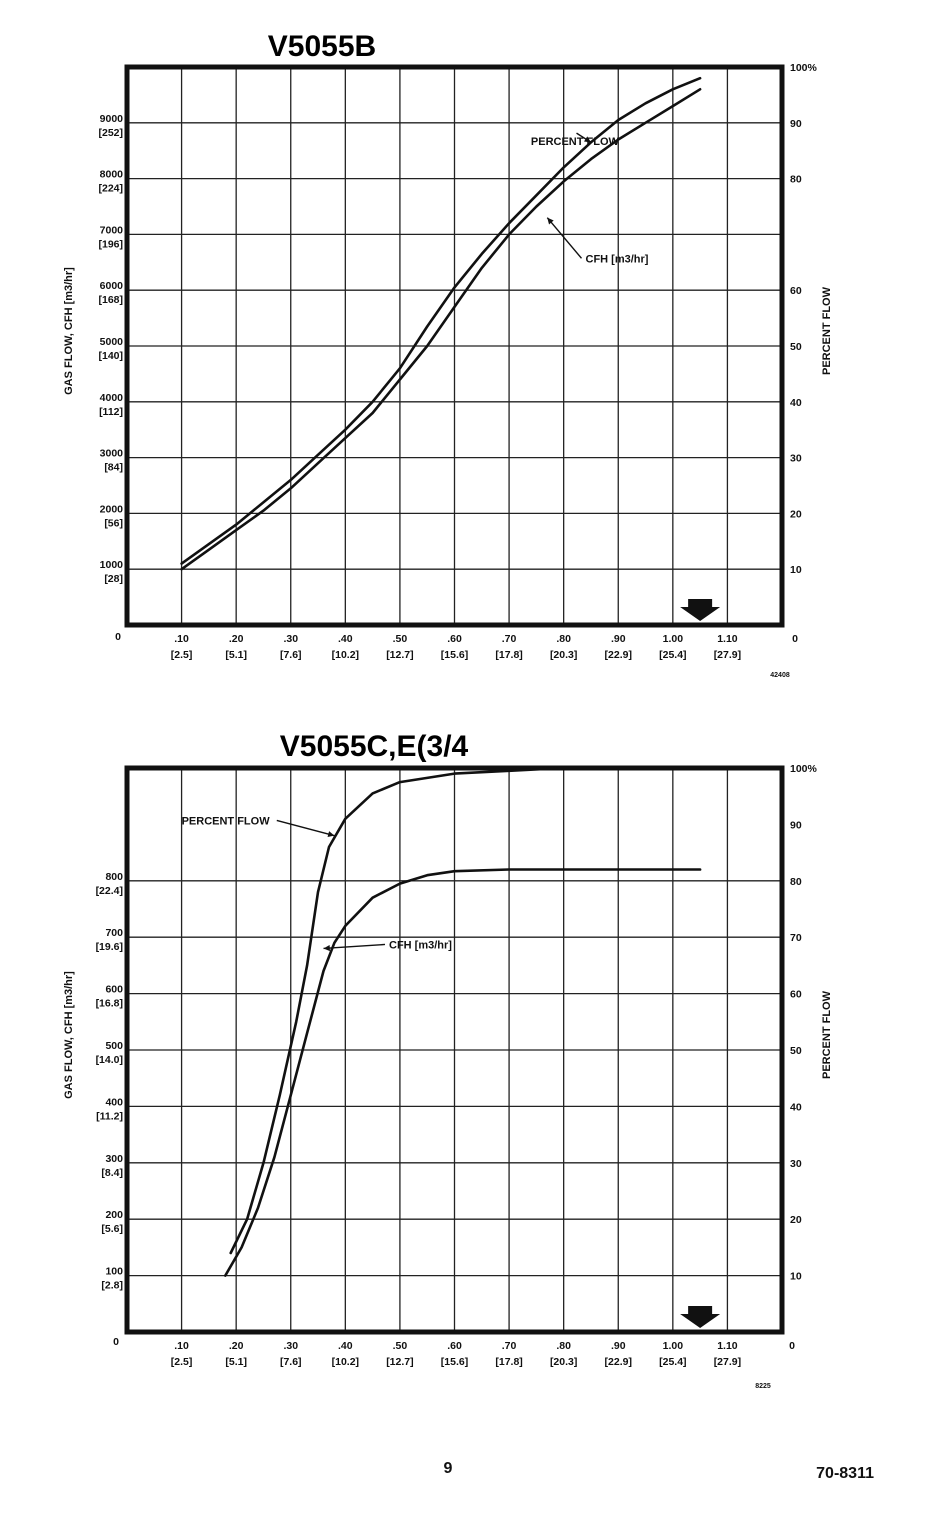 This screenshot has width=946, height=1514. Describe the element at coordinates (236, 1346) in the screenshot. I see `x-tick-label: .20` at that location.